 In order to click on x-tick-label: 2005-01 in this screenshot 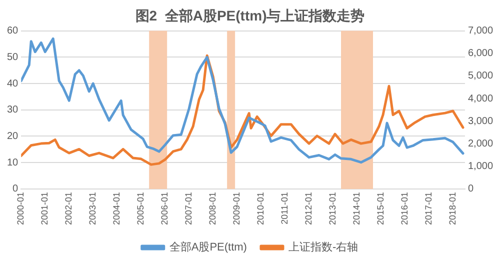, I will do `click(141, 208)`.